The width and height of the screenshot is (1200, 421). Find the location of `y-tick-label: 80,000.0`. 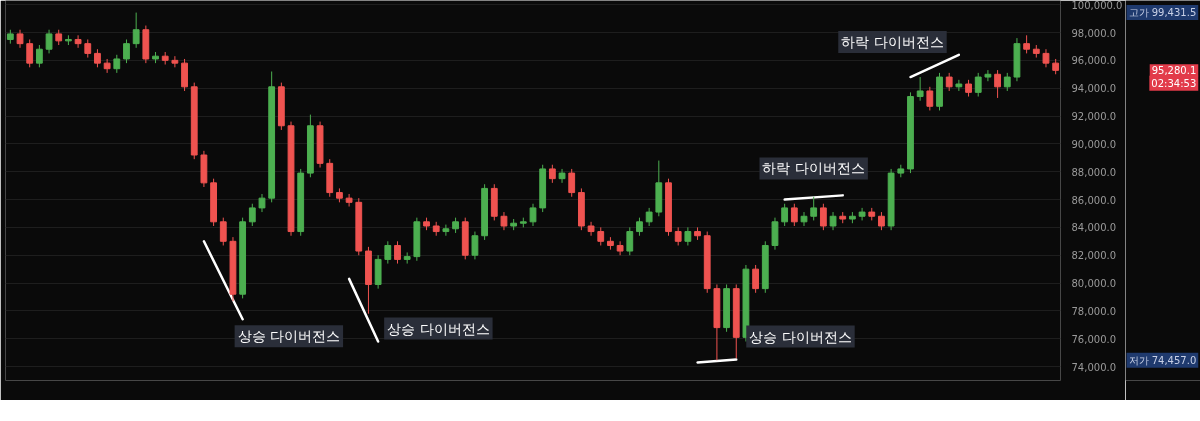

y-tick-label: 80,000.0 is located at coordinates (1094, 284).